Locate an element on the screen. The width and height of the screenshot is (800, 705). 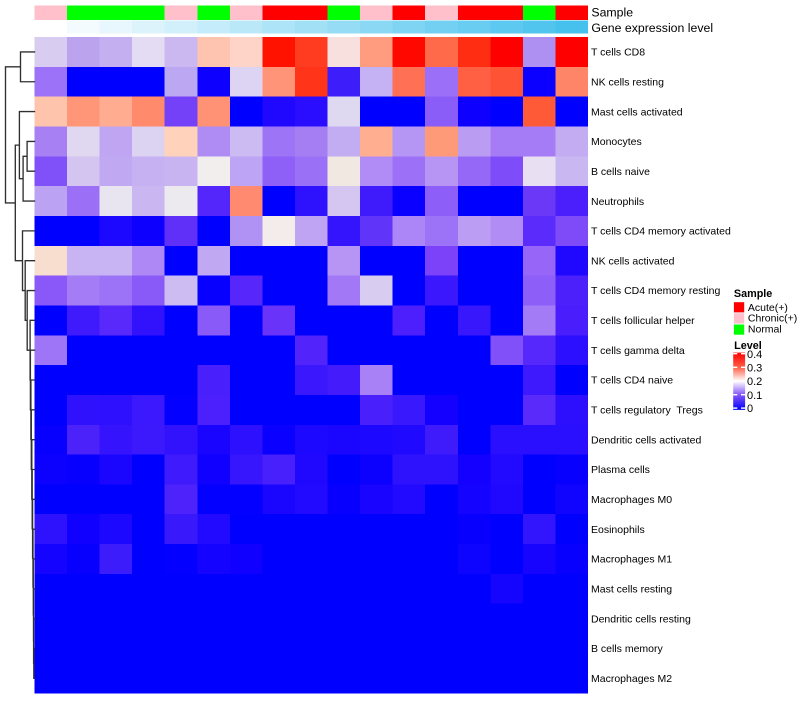
svg-text: T cells CD4 memory resting is located at coordinates (655, 291).